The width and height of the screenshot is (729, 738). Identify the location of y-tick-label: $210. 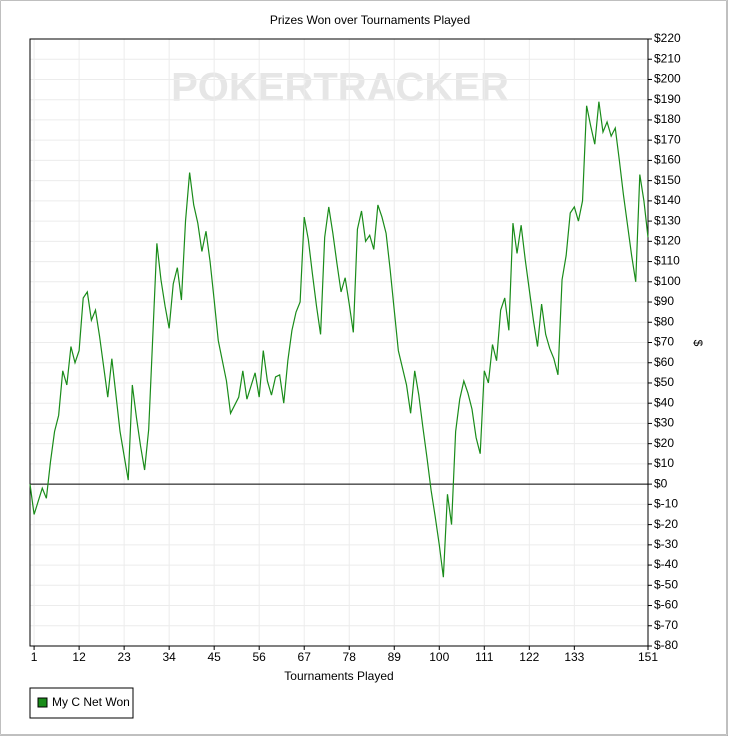
(667, 58).